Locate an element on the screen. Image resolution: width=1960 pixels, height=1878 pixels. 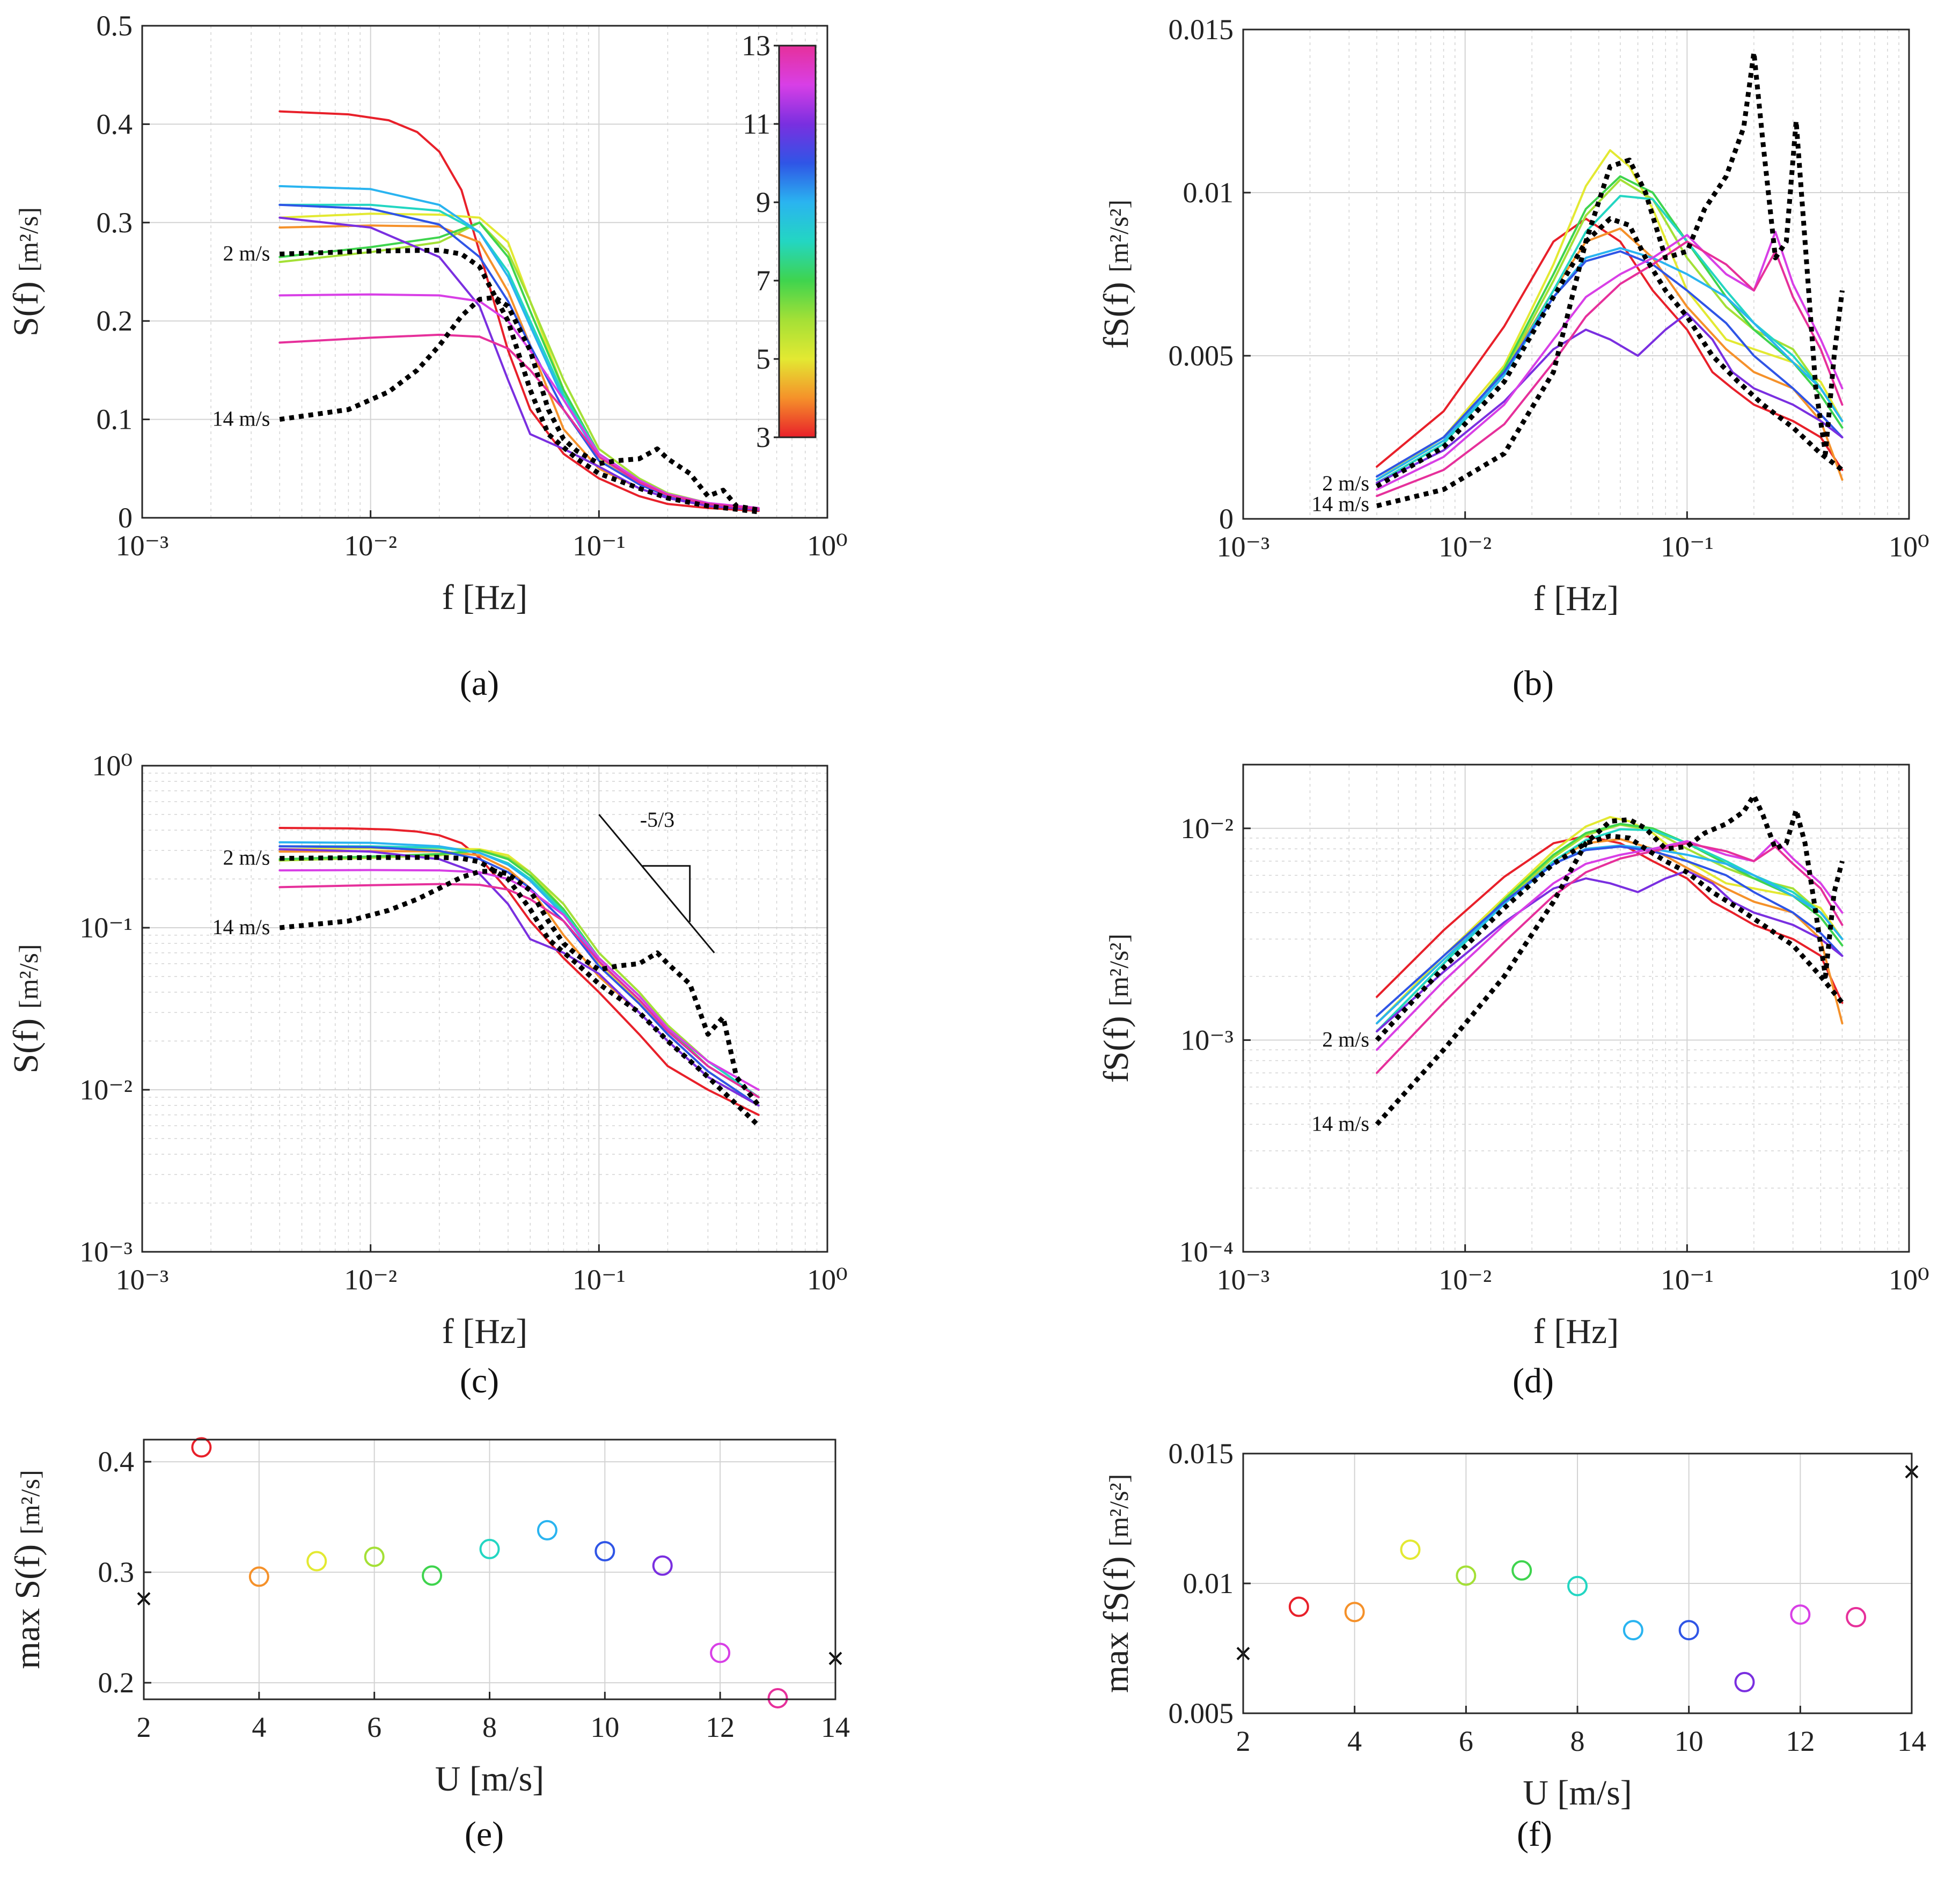
x-tick-label: 6 is located at coordinates (374, 1727).